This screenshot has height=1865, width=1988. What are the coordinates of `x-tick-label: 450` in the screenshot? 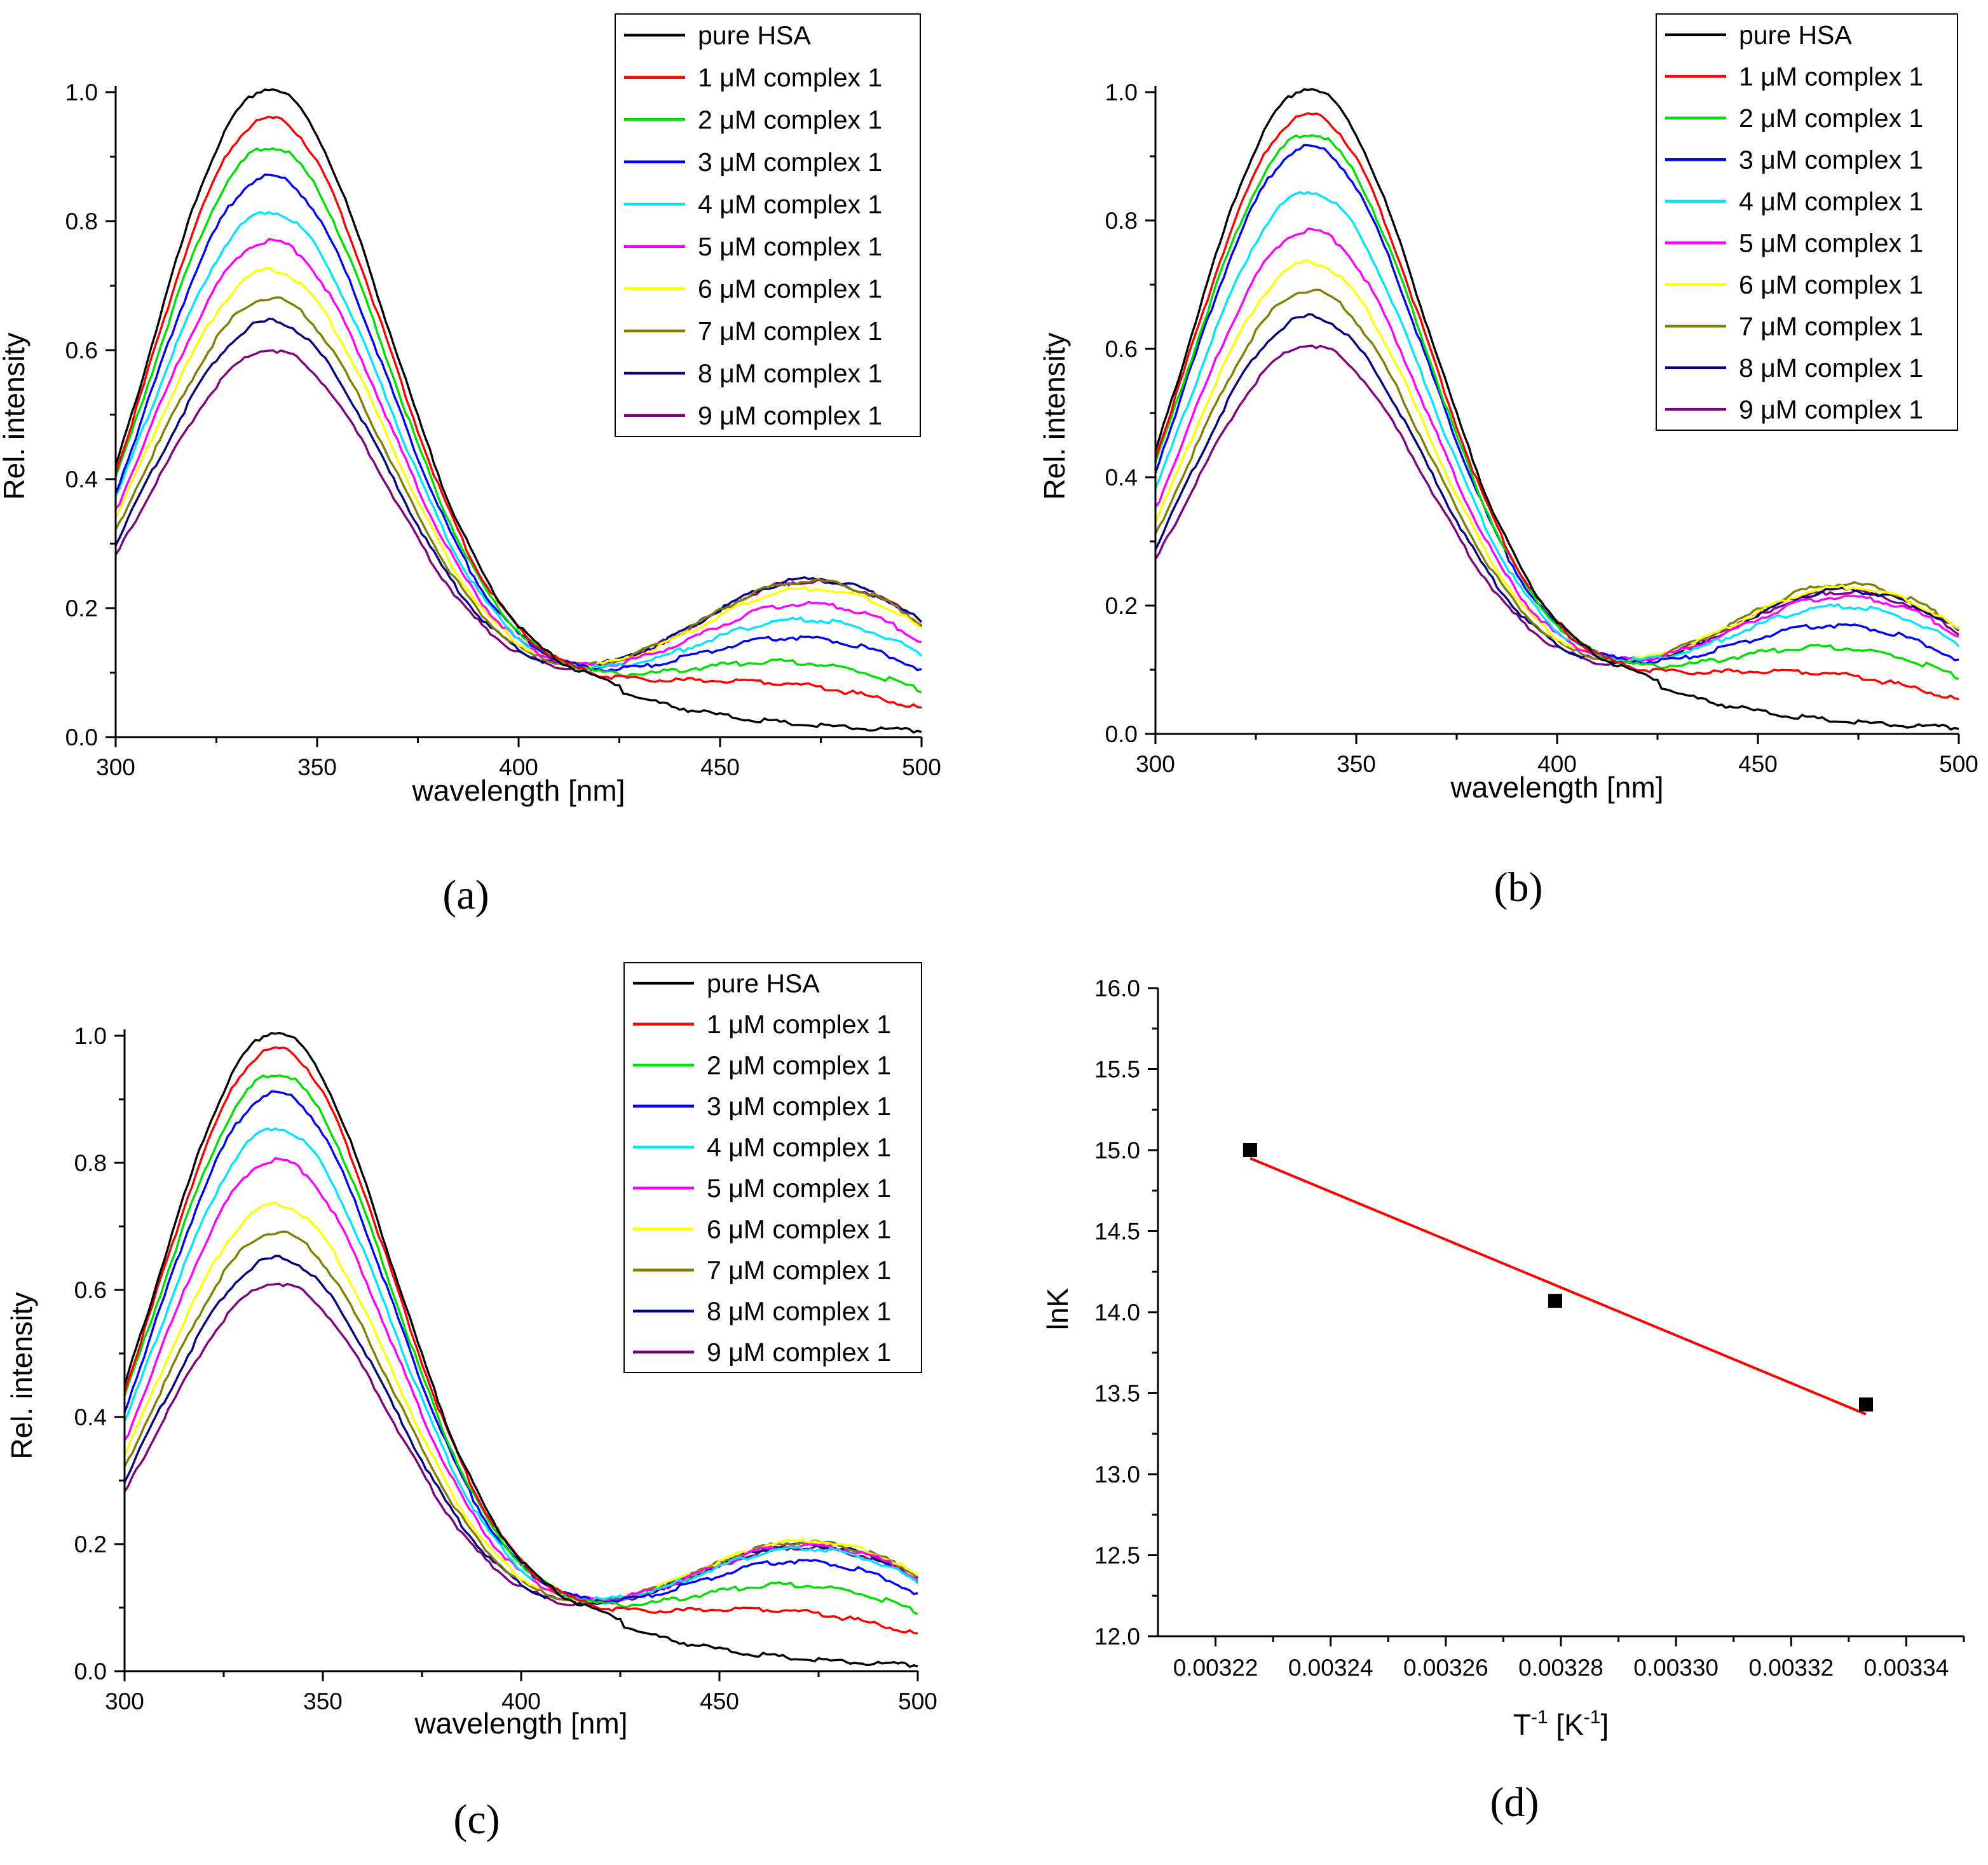 It's located at (720, 767).